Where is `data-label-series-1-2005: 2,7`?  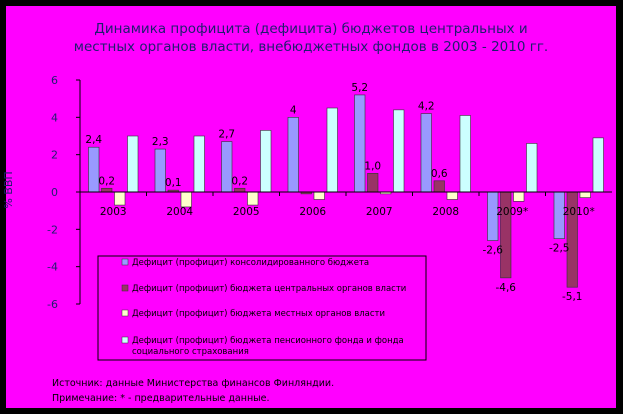 data-label-series-1-2005: 2,7 is located at coordinates (226, 135).